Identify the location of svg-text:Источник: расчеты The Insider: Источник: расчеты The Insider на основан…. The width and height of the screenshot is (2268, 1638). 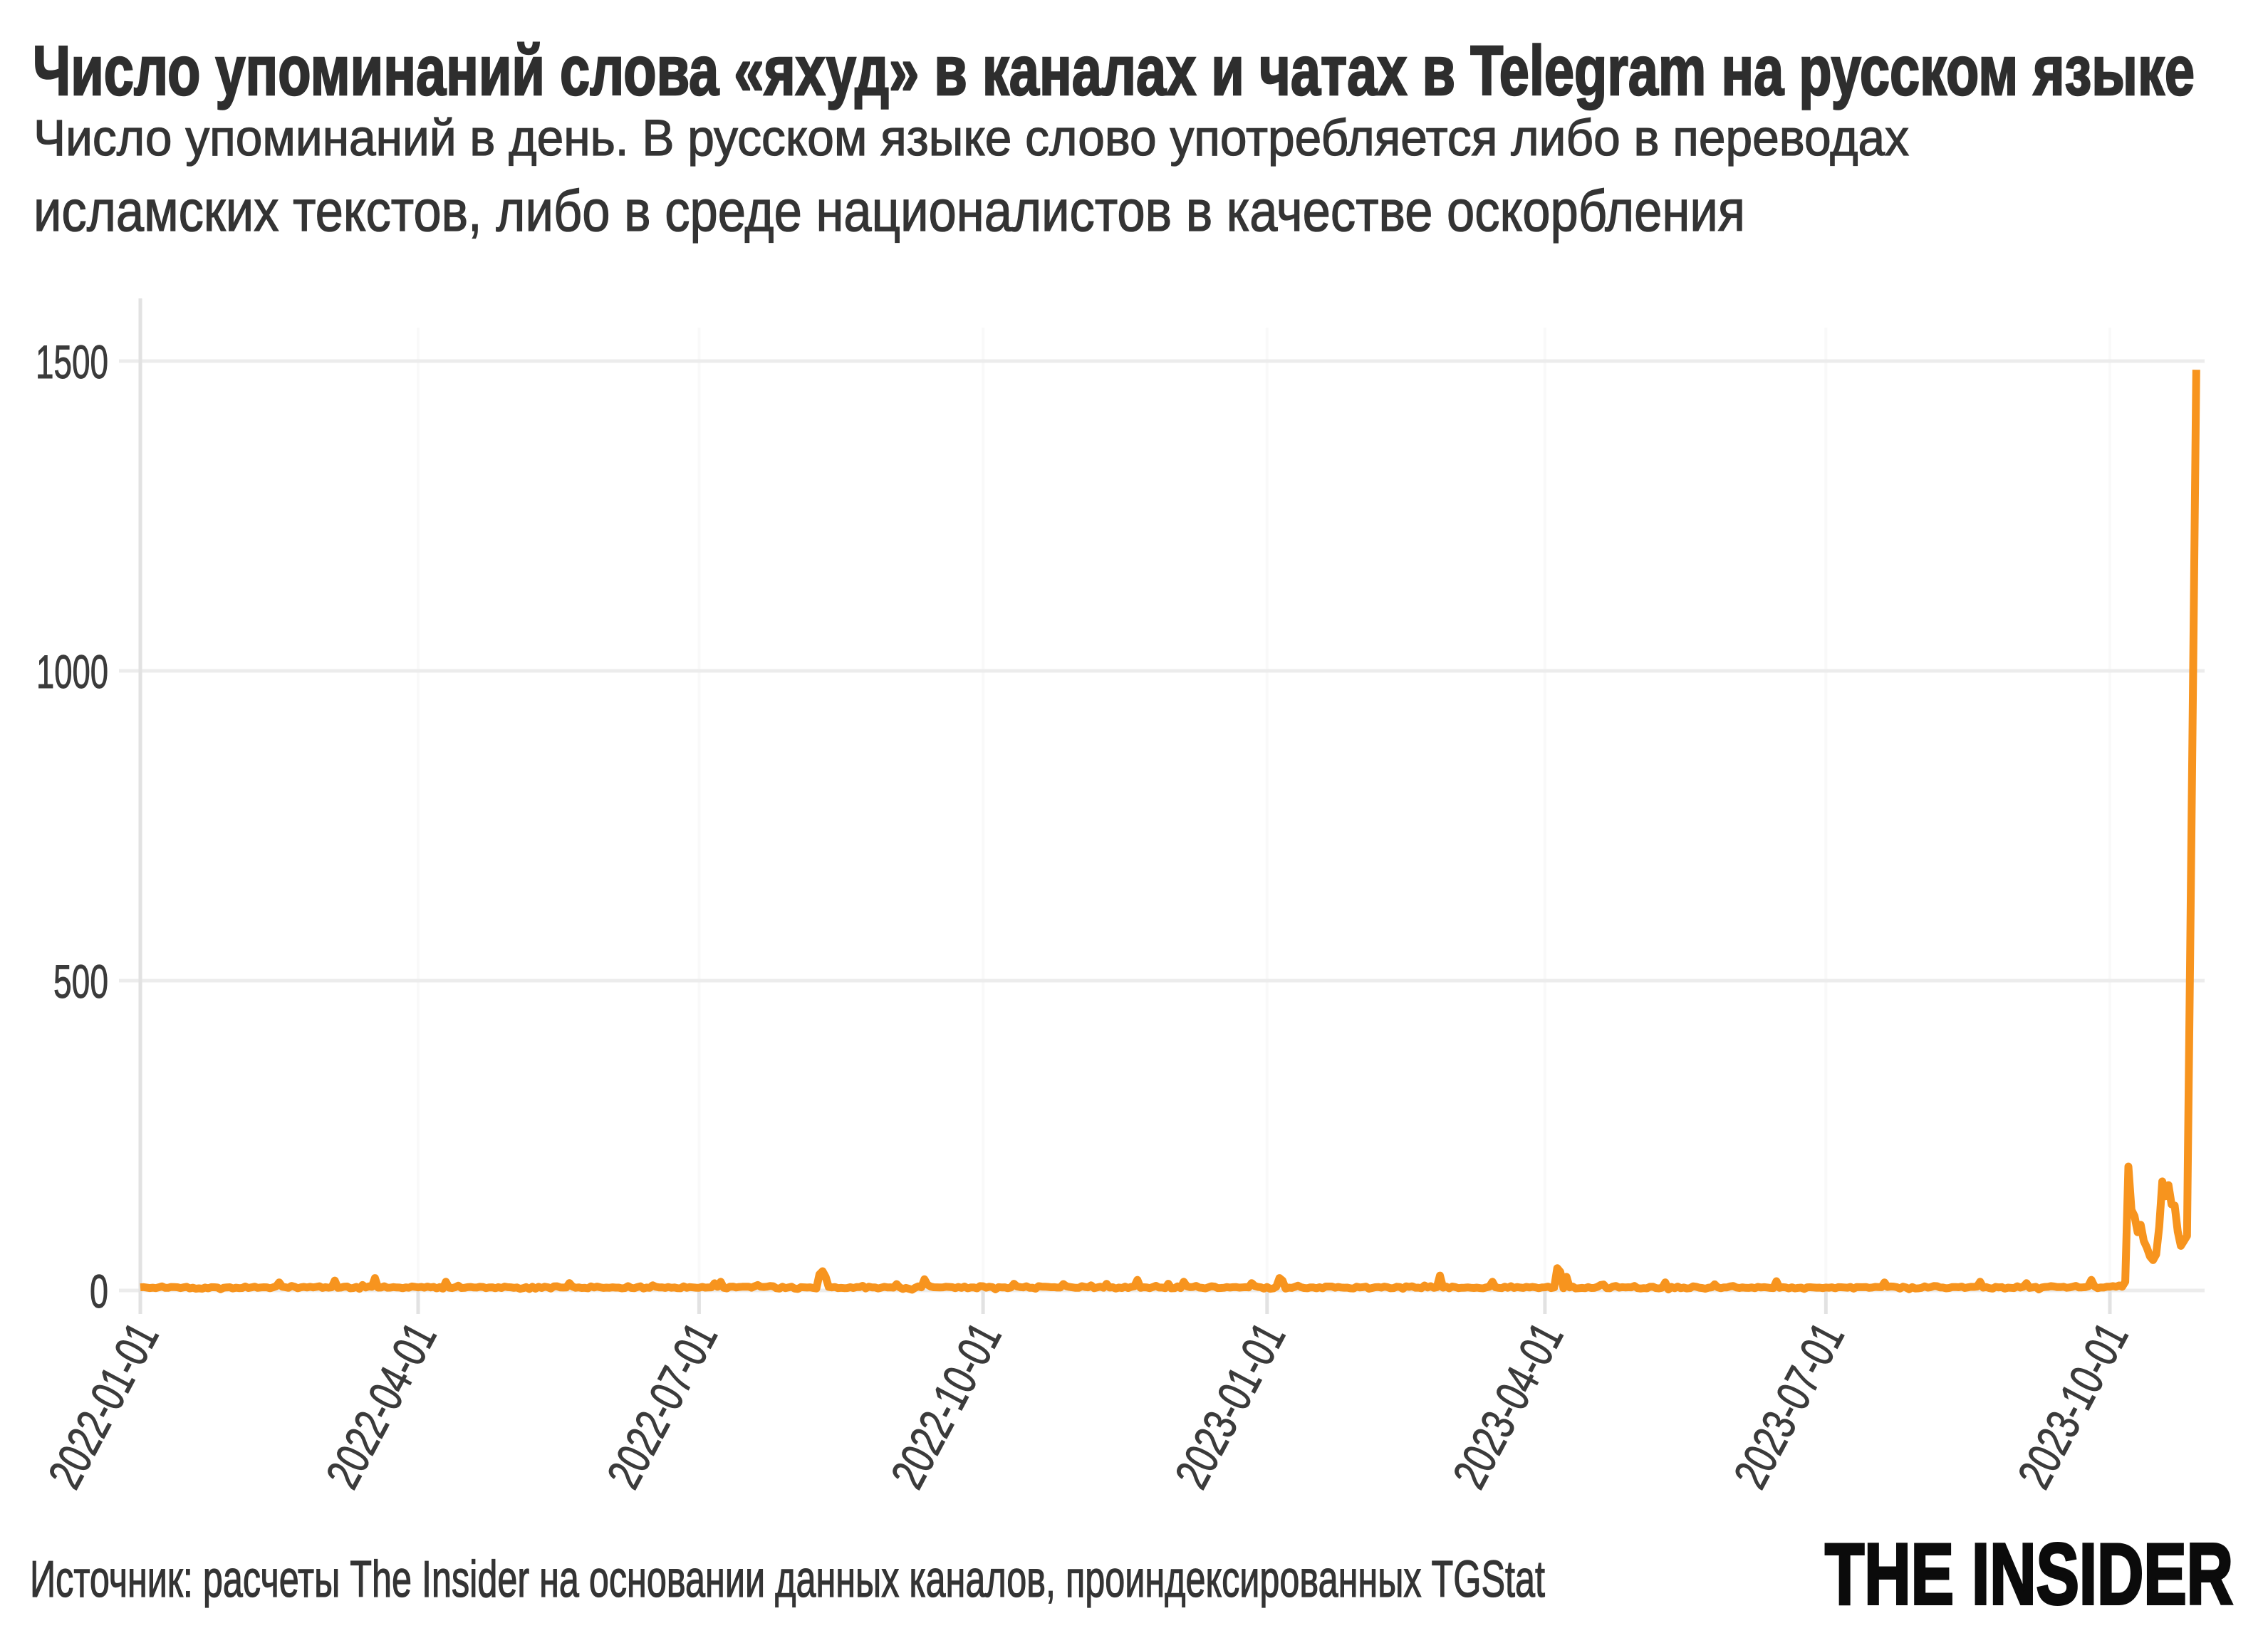
(787, 1579).